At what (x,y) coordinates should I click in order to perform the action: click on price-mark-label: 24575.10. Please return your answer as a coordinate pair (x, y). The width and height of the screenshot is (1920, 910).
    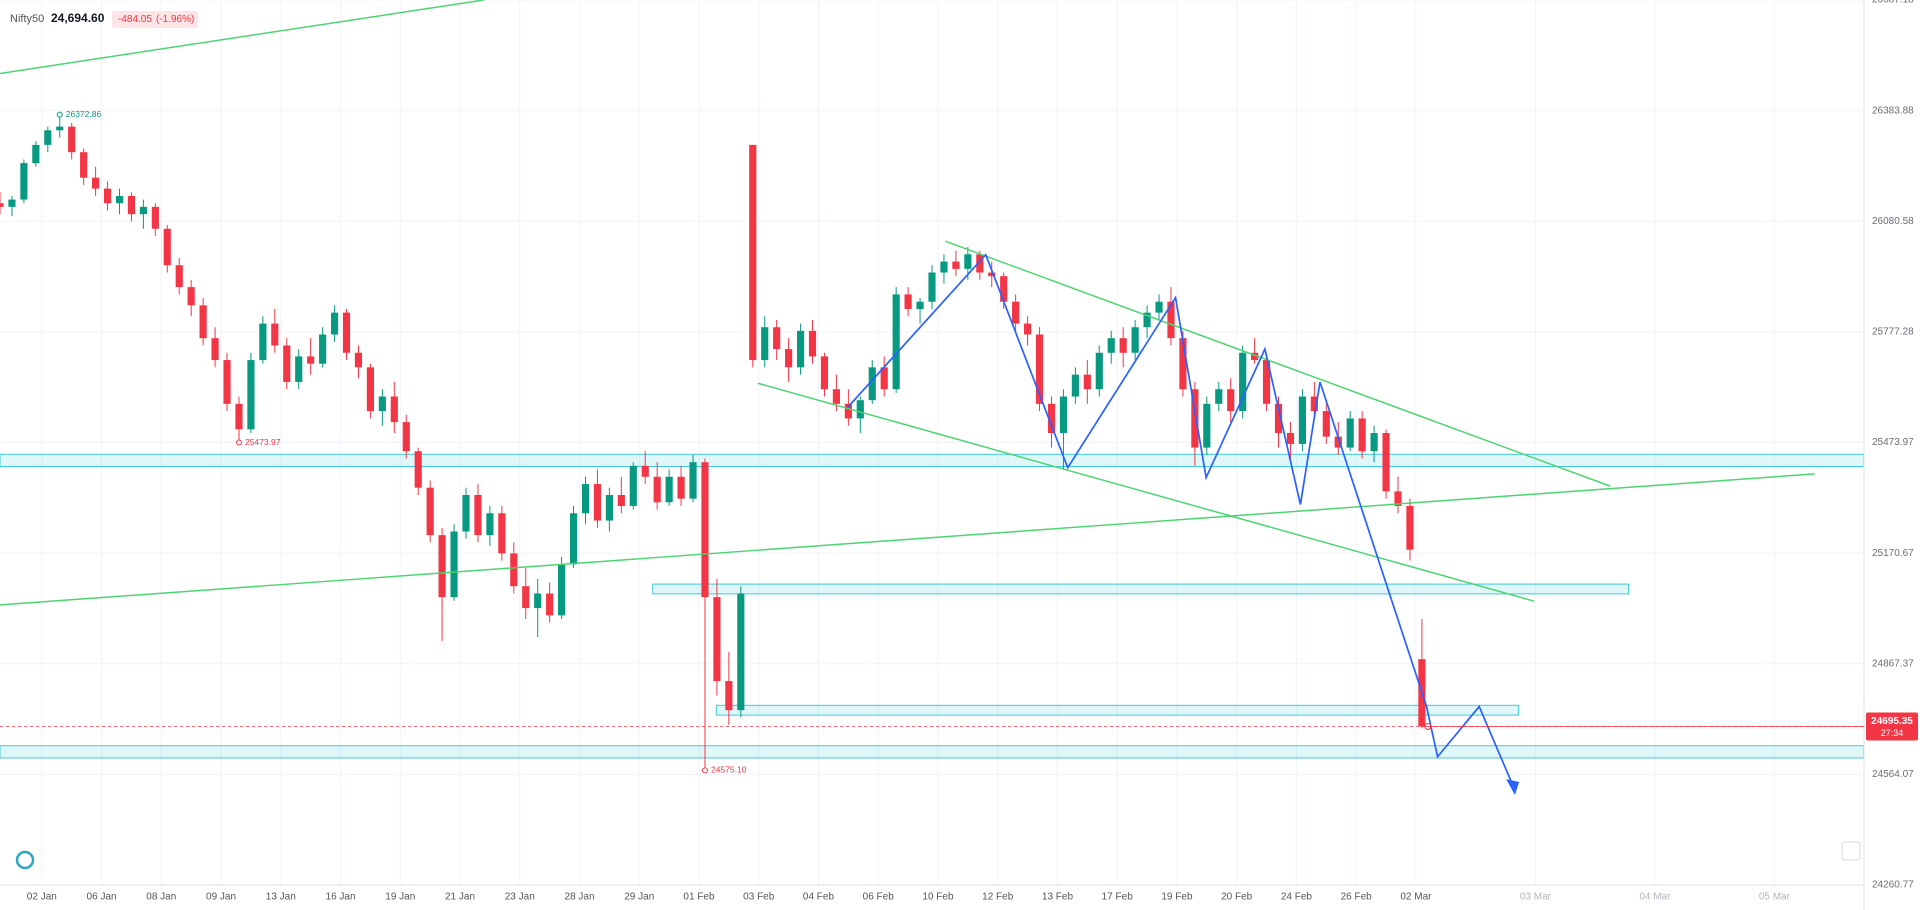
    Looking at the image, I should click on (729, 770).